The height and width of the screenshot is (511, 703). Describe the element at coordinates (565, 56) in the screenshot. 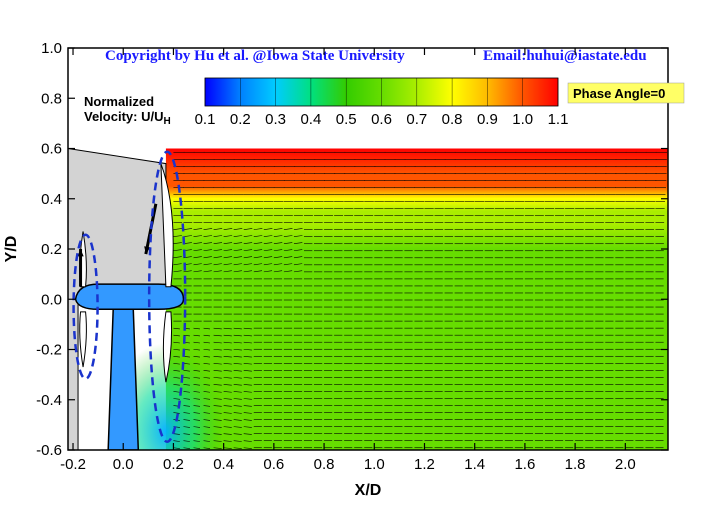

I see `email-text: Email:huhui@iastate.edu` at that location.